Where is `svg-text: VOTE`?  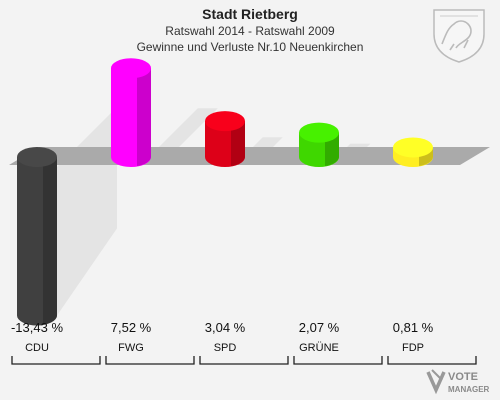
svg-text: VOTE is located at coordinates (463, 377).